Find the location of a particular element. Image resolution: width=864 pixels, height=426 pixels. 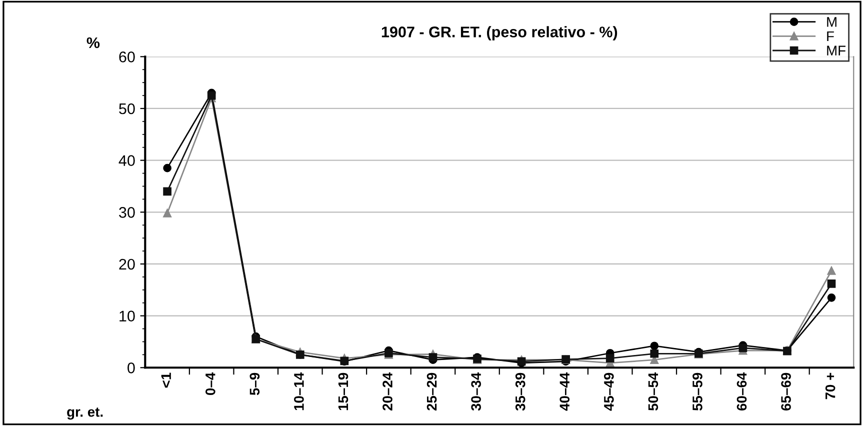

x-tick-label: 45–49 is located at coordinates (609, 391).